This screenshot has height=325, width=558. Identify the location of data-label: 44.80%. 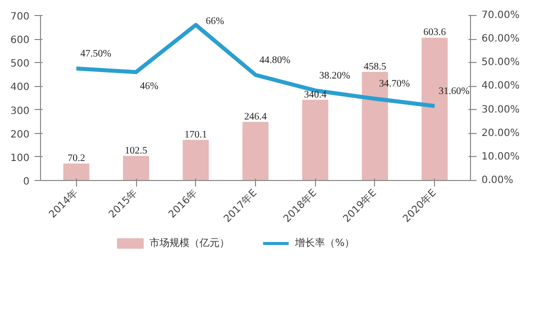
(275, 60).